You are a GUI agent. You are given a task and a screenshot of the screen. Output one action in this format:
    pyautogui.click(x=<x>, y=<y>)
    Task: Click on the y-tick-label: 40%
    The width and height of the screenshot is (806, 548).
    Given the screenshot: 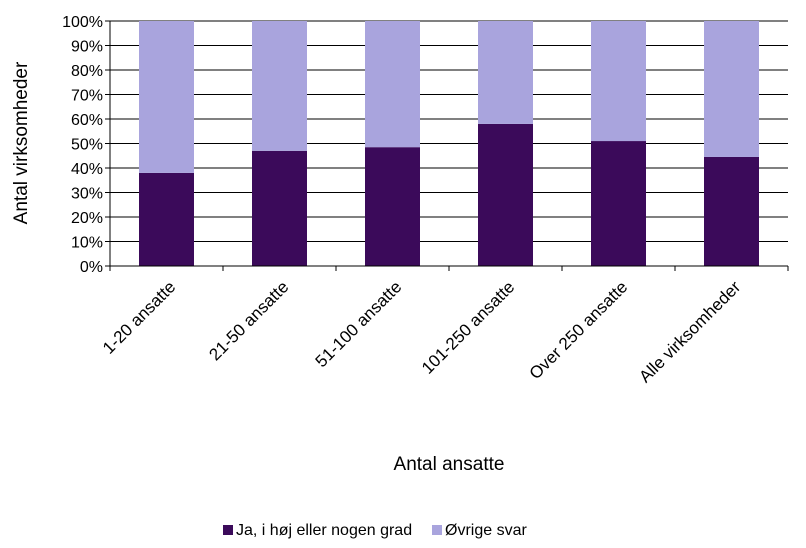 What is the action you would take?
    pyautogui.click(x=87, y=169)
    